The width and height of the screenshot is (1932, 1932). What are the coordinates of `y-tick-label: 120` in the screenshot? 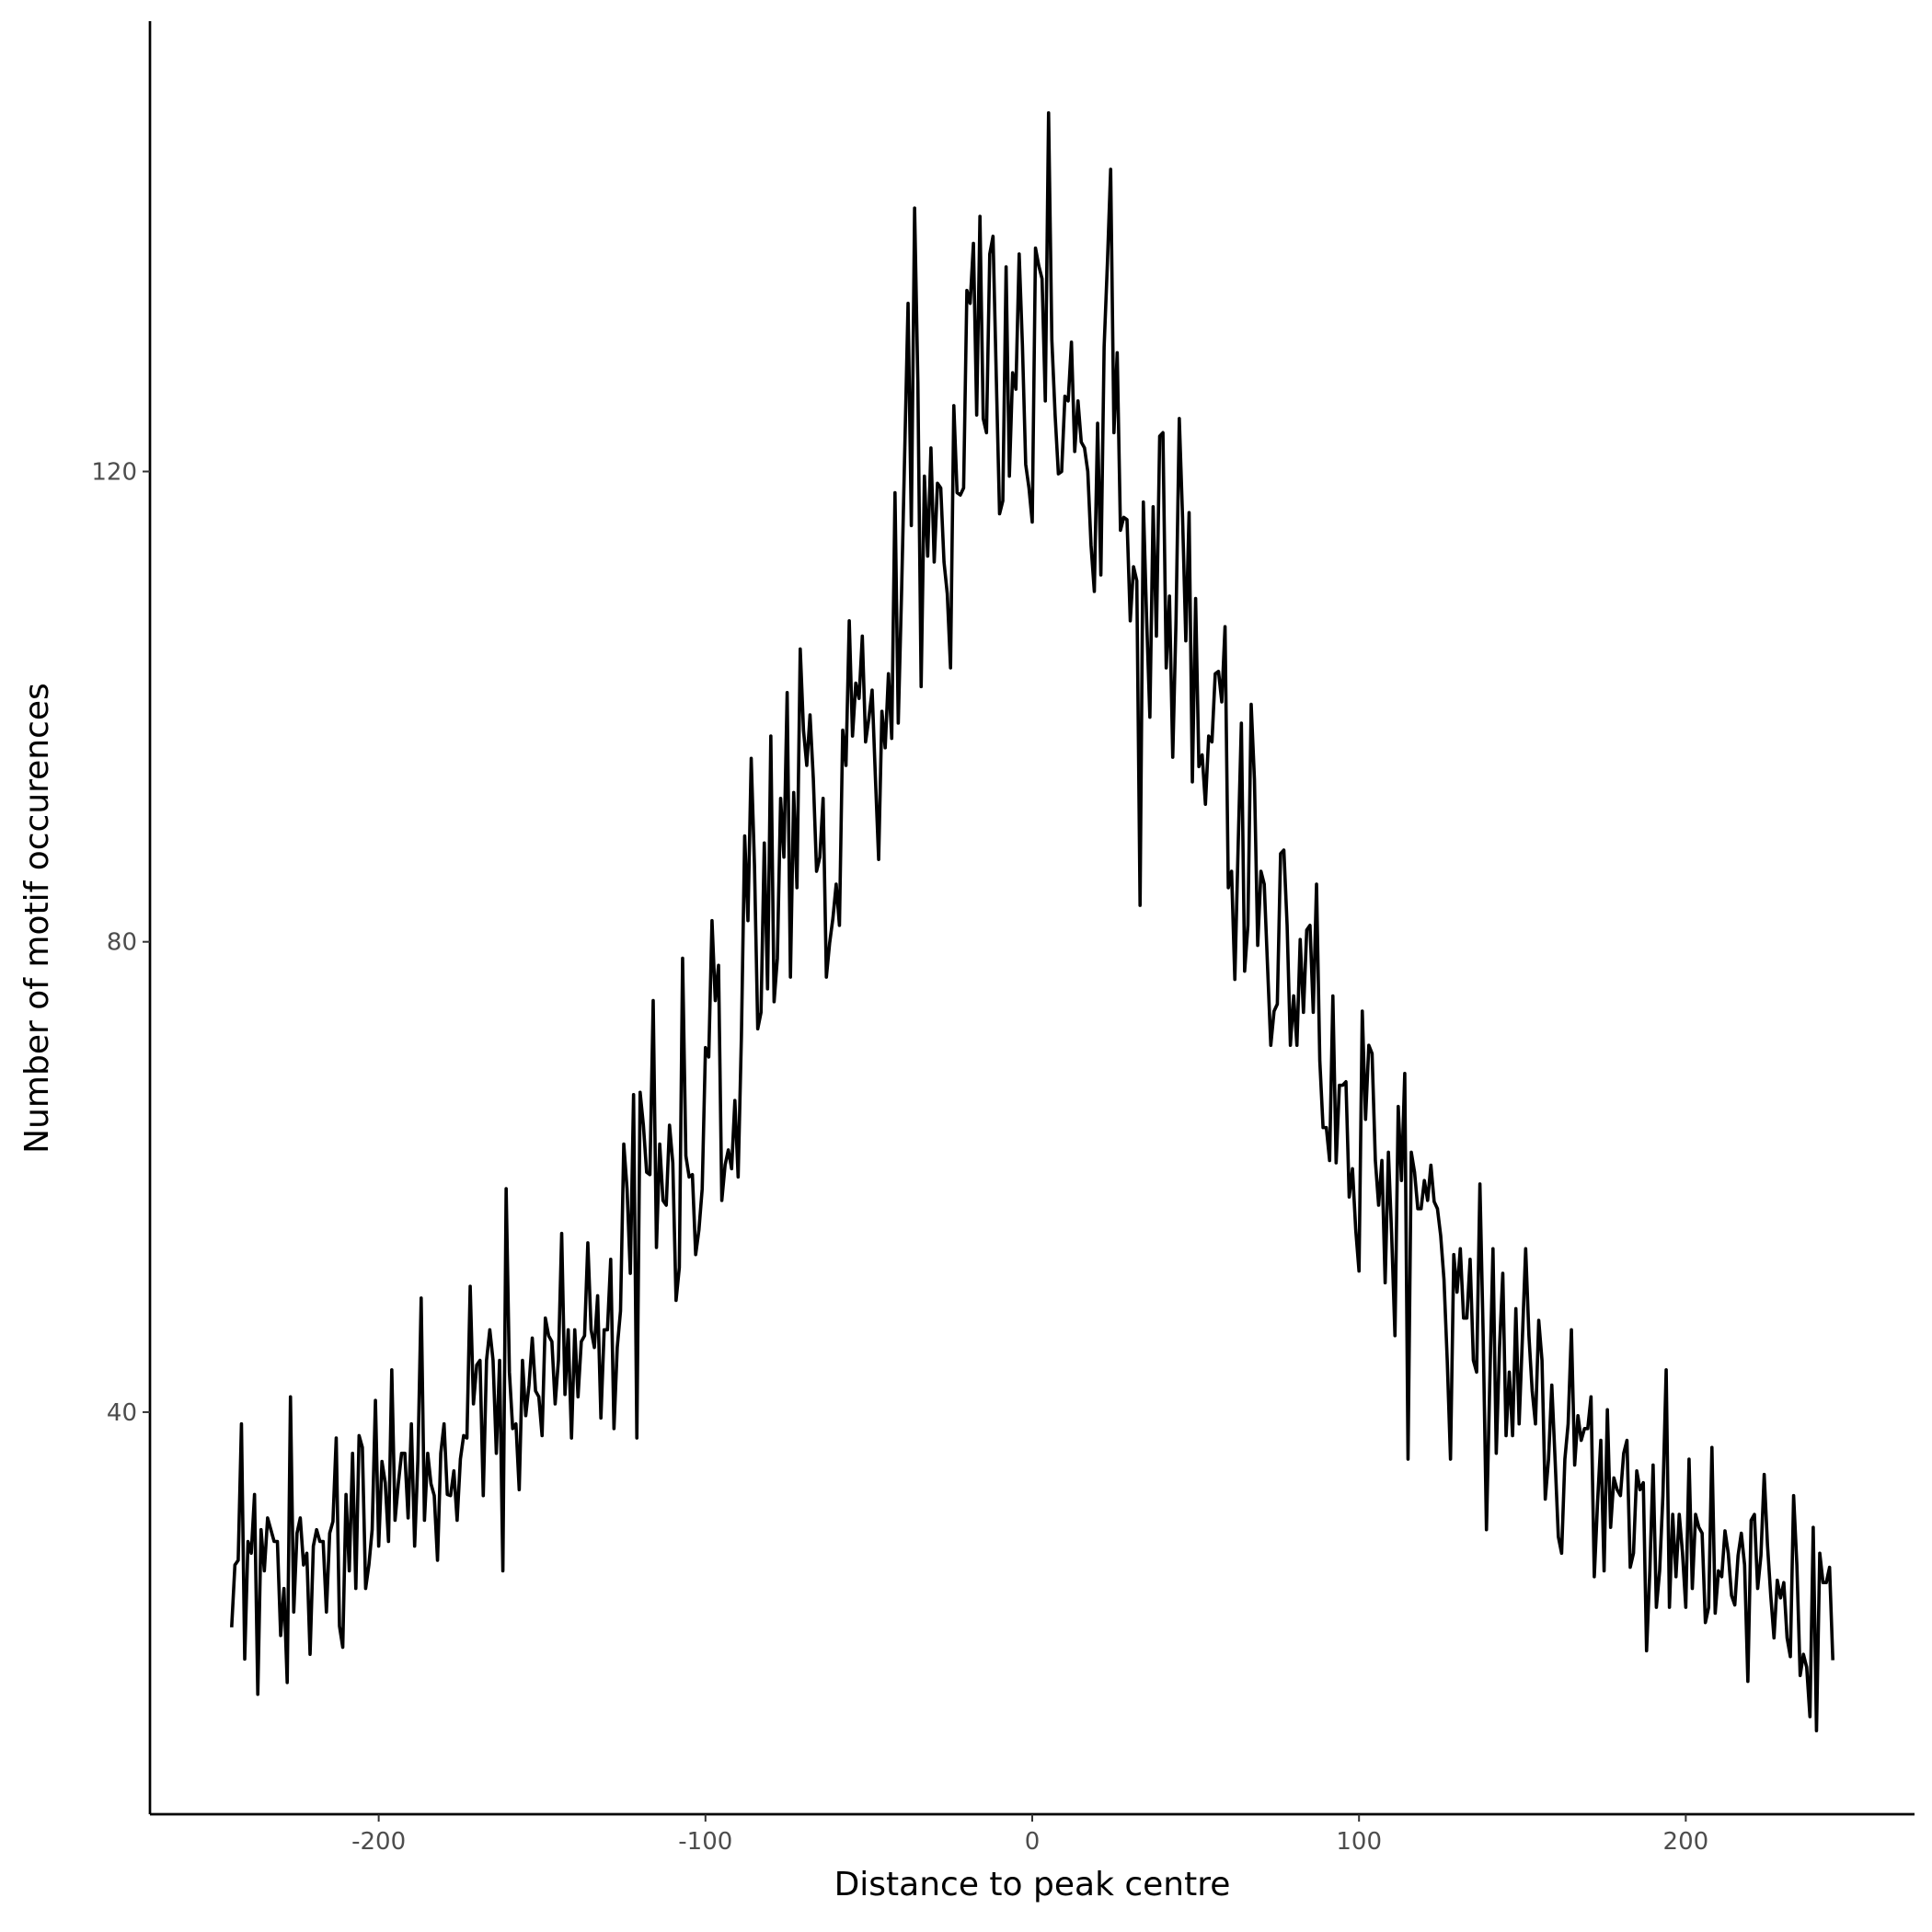 It's located at (114, 472).